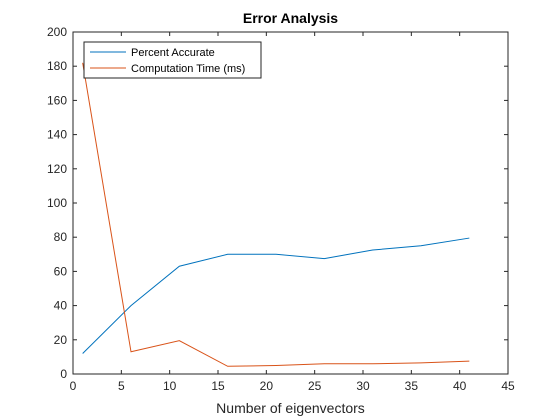 The height and width of the screenshot is (420, 560). What do you see at coordinates (290, 18) in the screenshot?
I see `chart-title: Error Analysis` at bounding box center [290, 18].